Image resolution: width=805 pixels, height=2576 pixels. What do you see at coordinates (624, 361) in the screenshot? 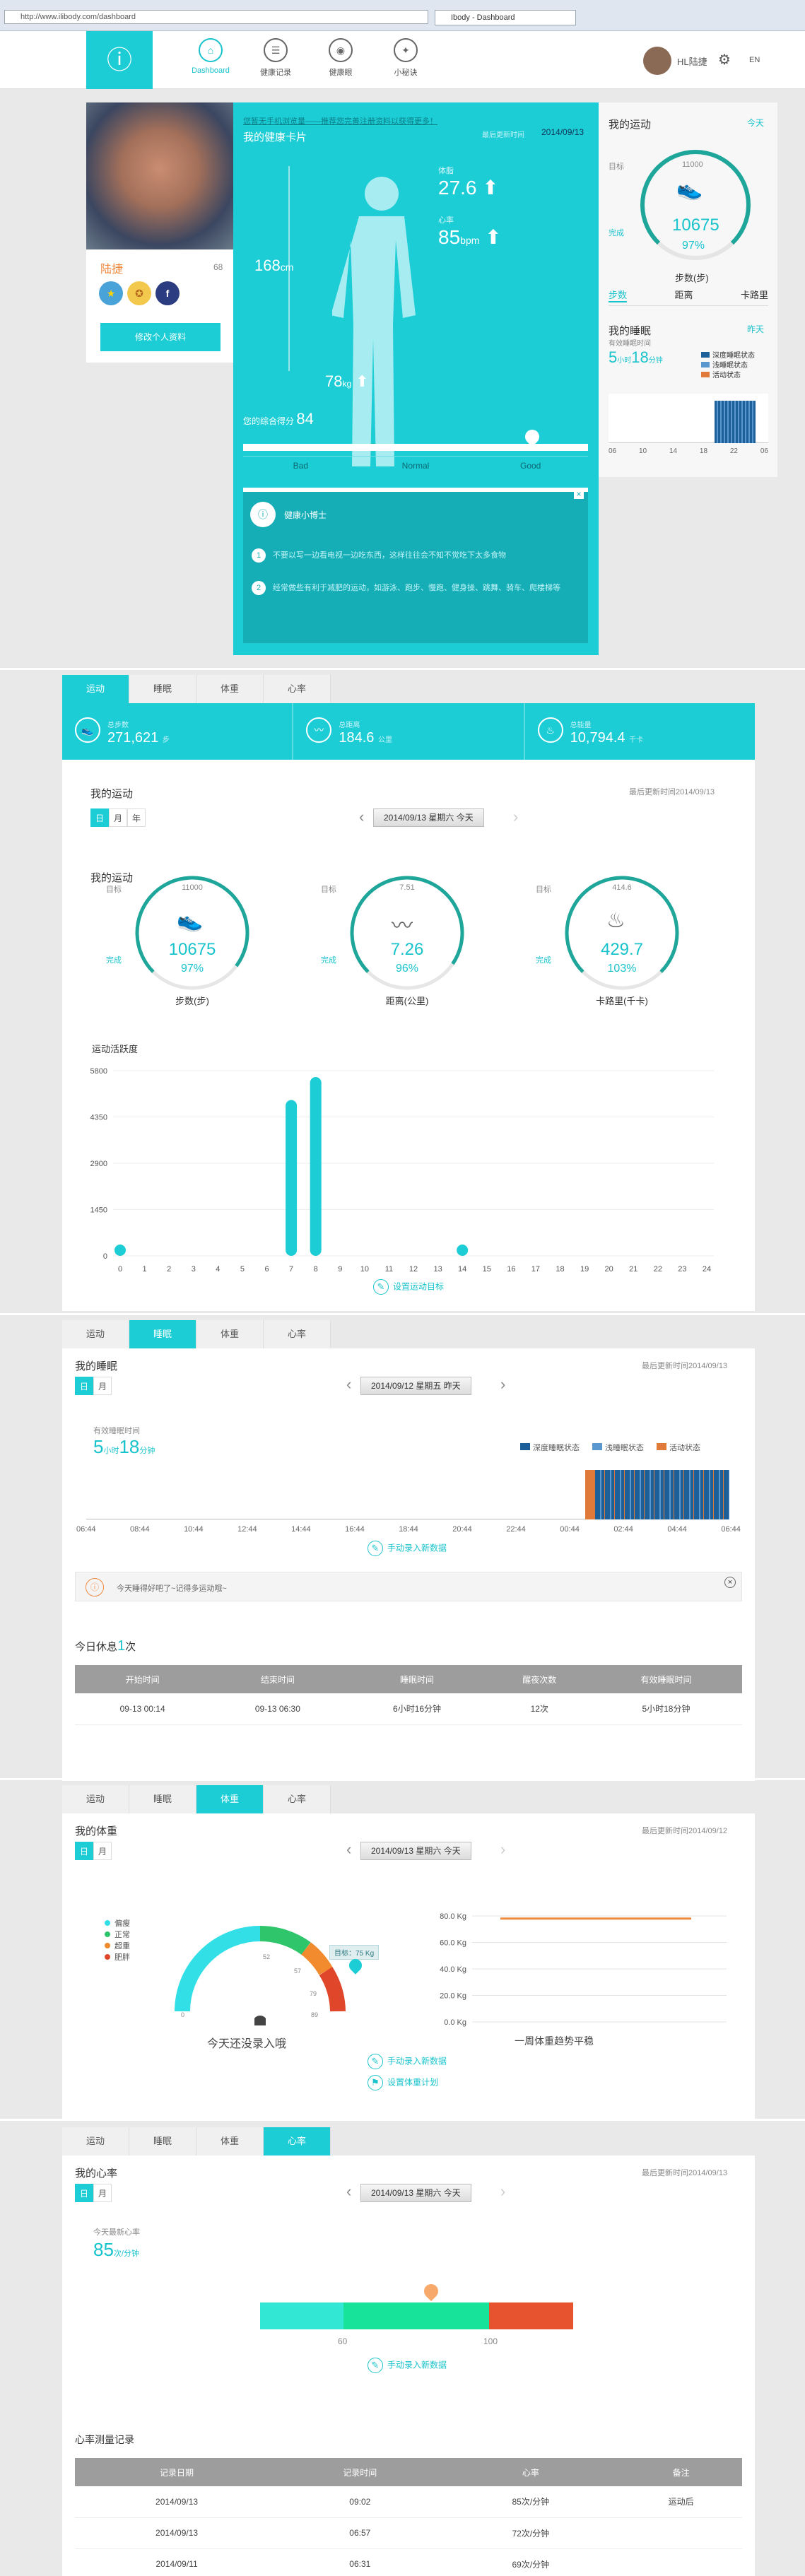
I see `sleep-hours-unit: 小时` at bounding box center [624, 361].